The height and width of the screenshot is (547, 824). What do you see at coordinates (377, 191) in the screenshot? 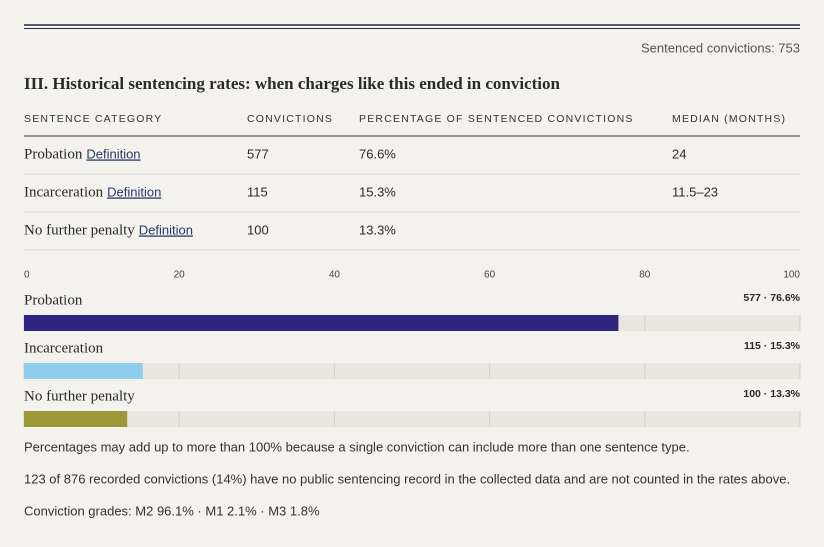
I see `percentage: 15.3%` at bounding box center [377, 191].